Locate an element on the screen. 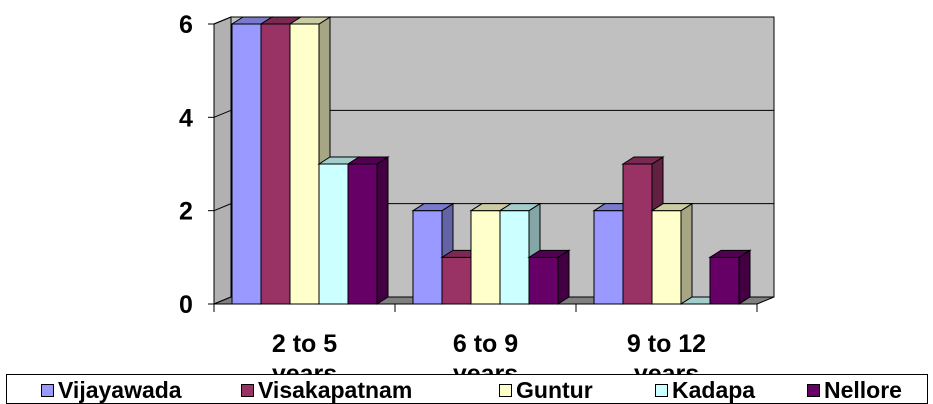 This screenshot has width=933, height=404. legend-label: Visakapatnam is located at coordinates (335, 390).